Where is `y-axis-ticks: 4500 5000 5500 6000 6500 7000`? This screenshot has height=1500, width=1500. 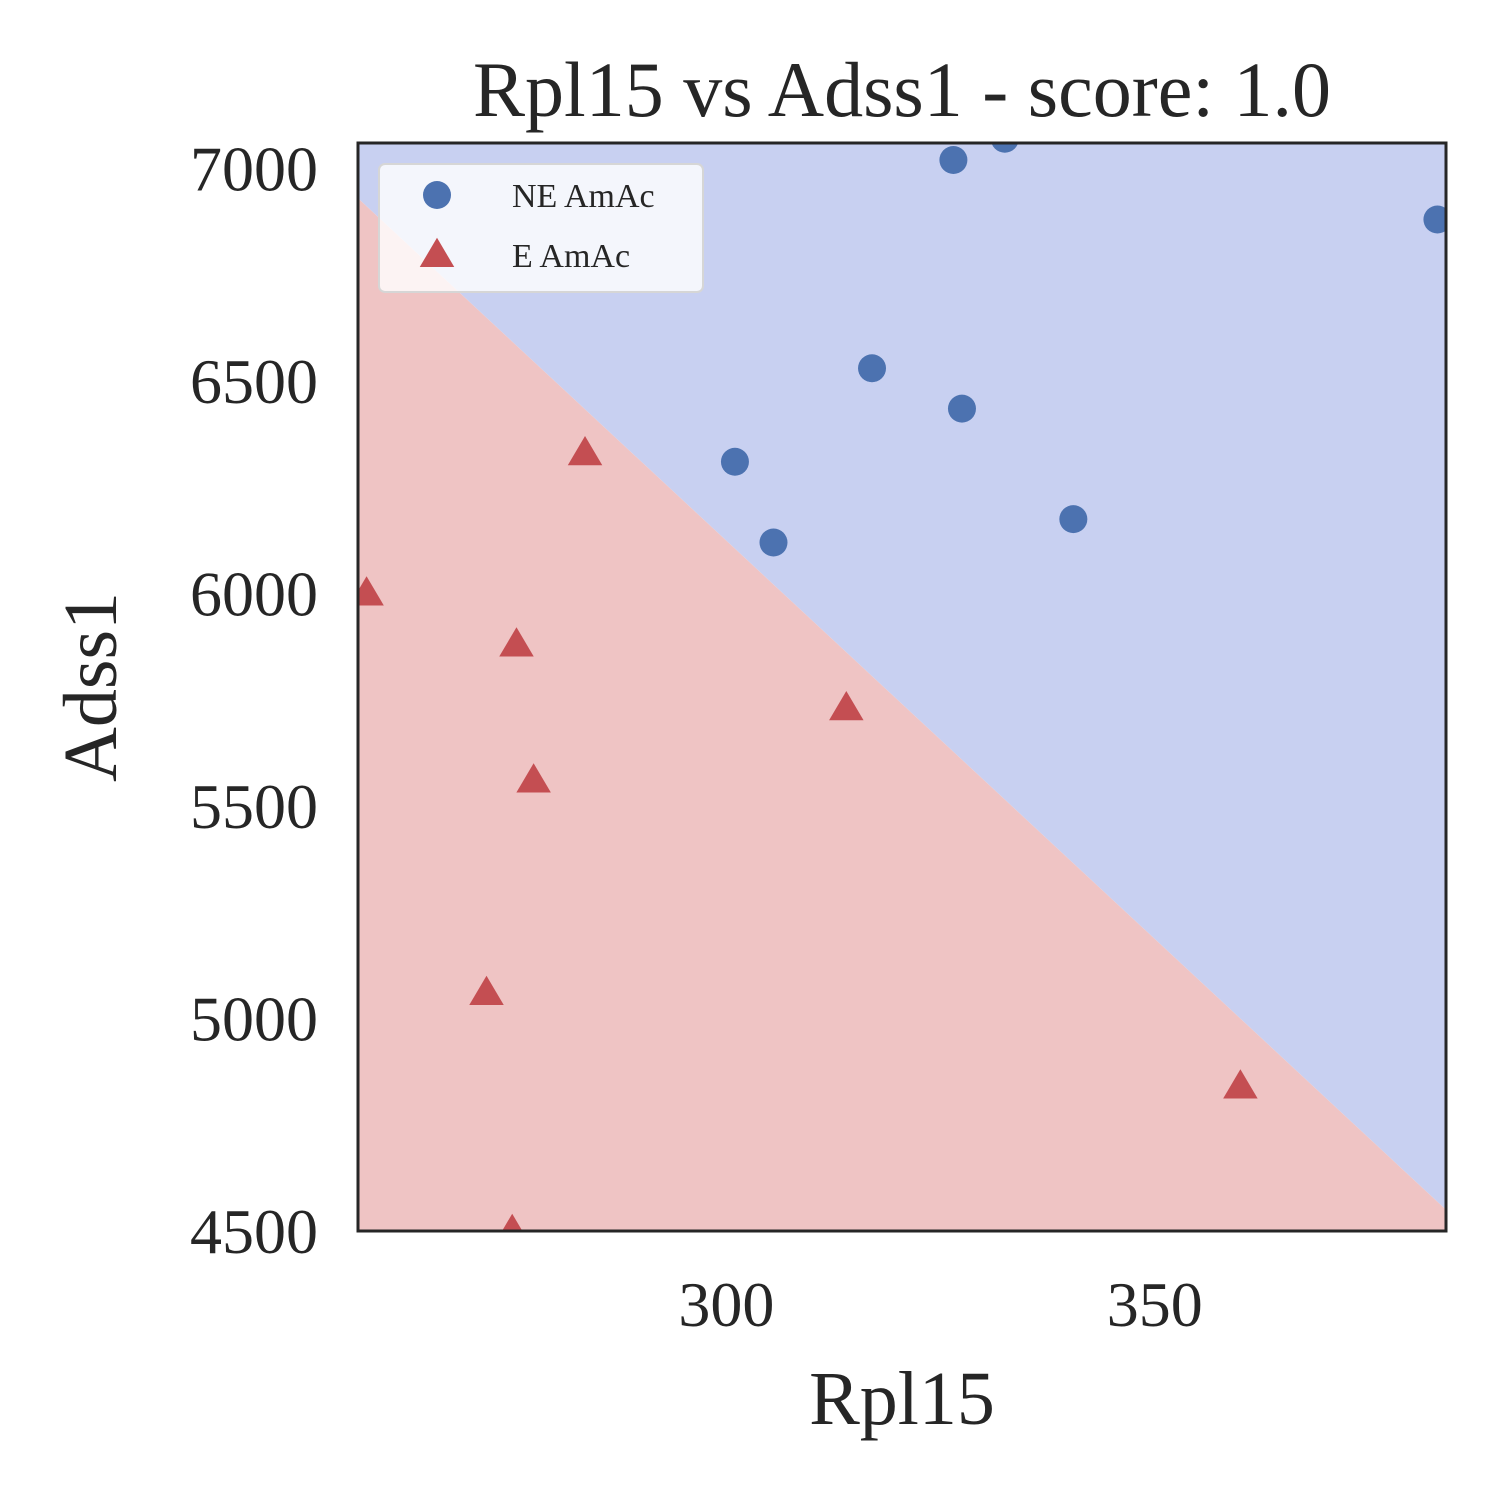
y-axis-ticks: 4500 5000 5500 6000 6500 7000 is located at coordinates (254, 701).